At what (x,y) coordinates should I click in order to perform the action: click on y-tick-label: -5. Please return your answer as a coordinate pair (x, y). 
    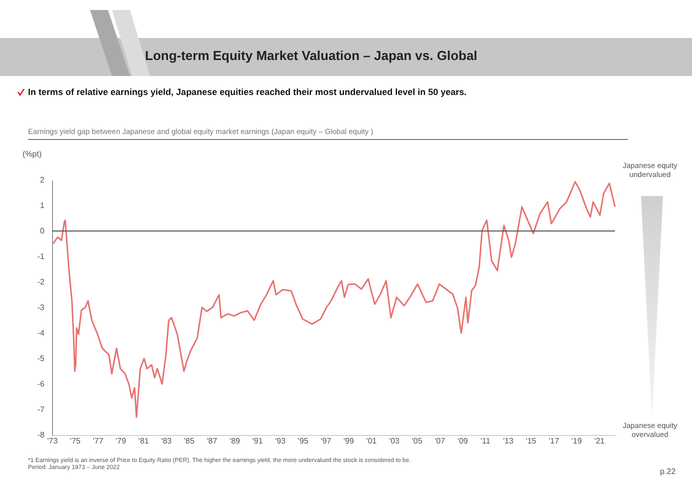
    Looking at the image, I should click on (41, 358).